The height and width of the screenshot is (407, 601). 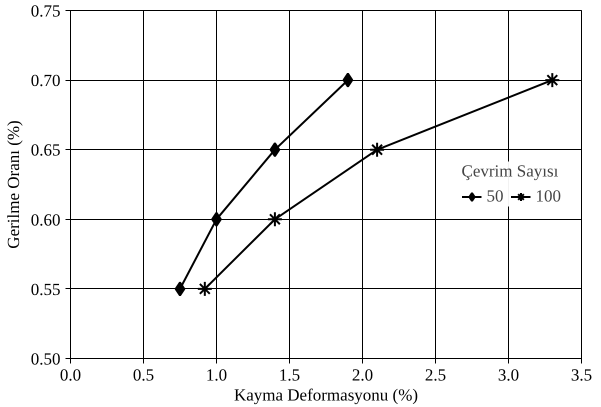 I want to click on x-tick-label: 0.0, so click(x=71, y=375).